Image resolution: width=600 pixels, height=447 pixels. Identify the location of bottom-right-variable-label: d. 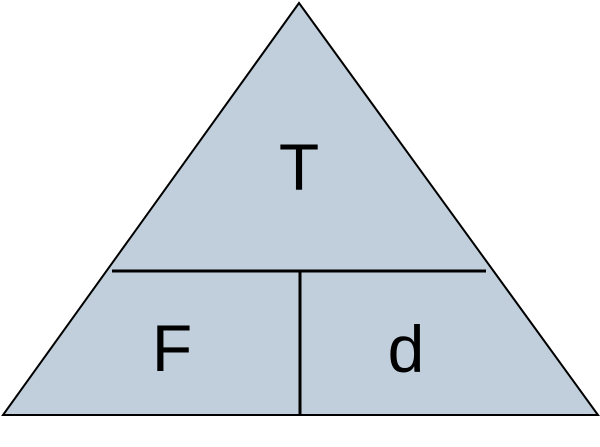
(406, 349).